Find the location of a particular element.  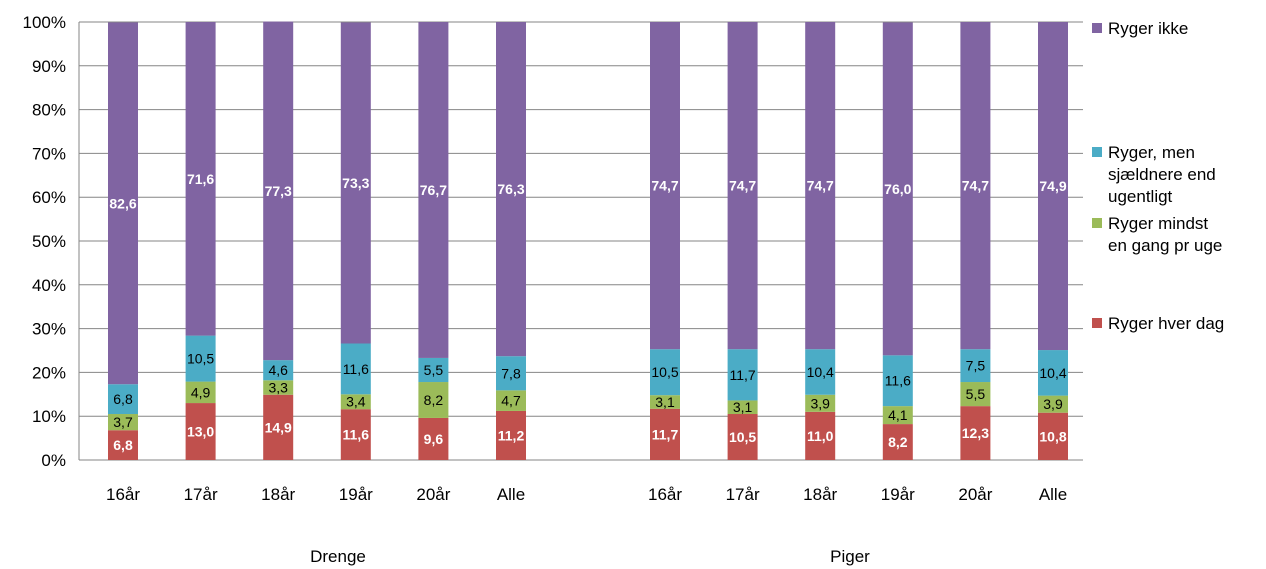

data-label: 3,1 is located at coordinates (665, 402).